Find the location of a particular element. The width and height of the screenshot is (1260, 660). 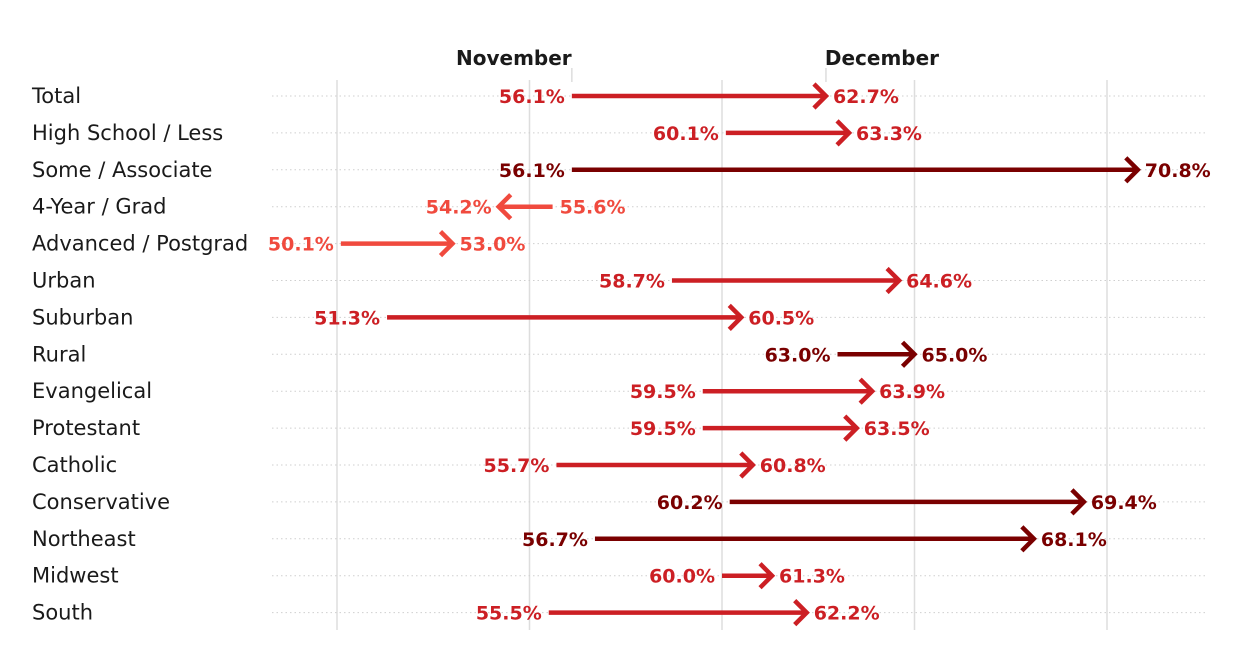

november-value-label: 58.7% is located at coordinates (632, 282).